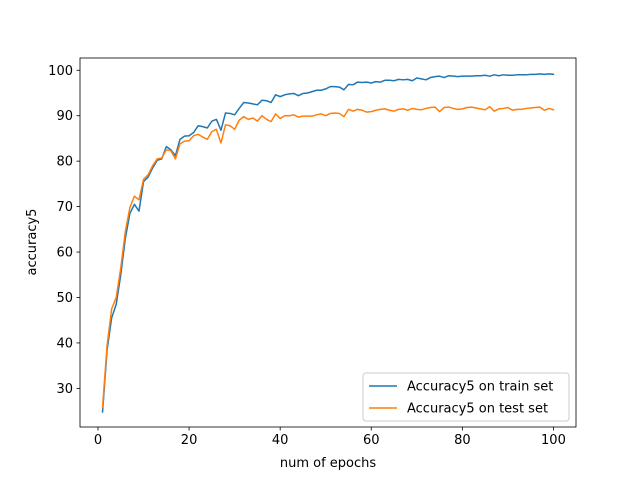 The image size is (640, 480). What do you see at coordinates (371, 440) in the screenshot?
I see `x-tick-label: 60` at bounding box center [371, 440].